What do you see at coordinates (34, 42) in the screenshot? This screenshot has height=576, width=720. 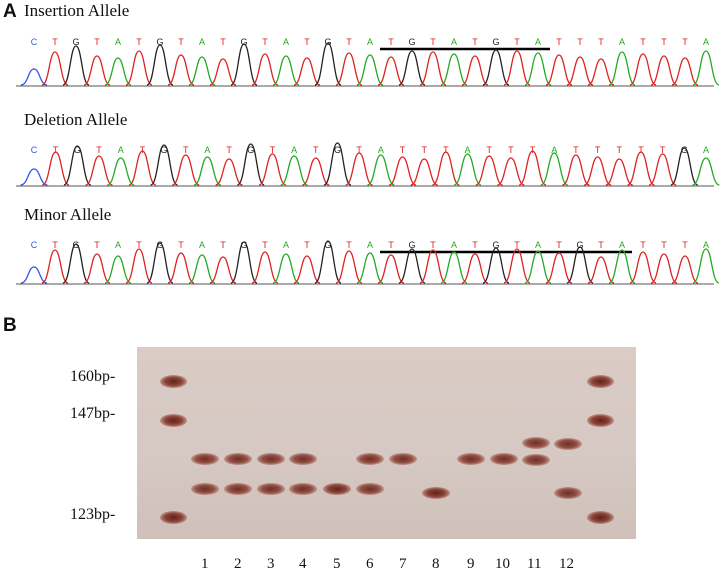 I see `base-call-letter: C` at bounding box center [34, 42].